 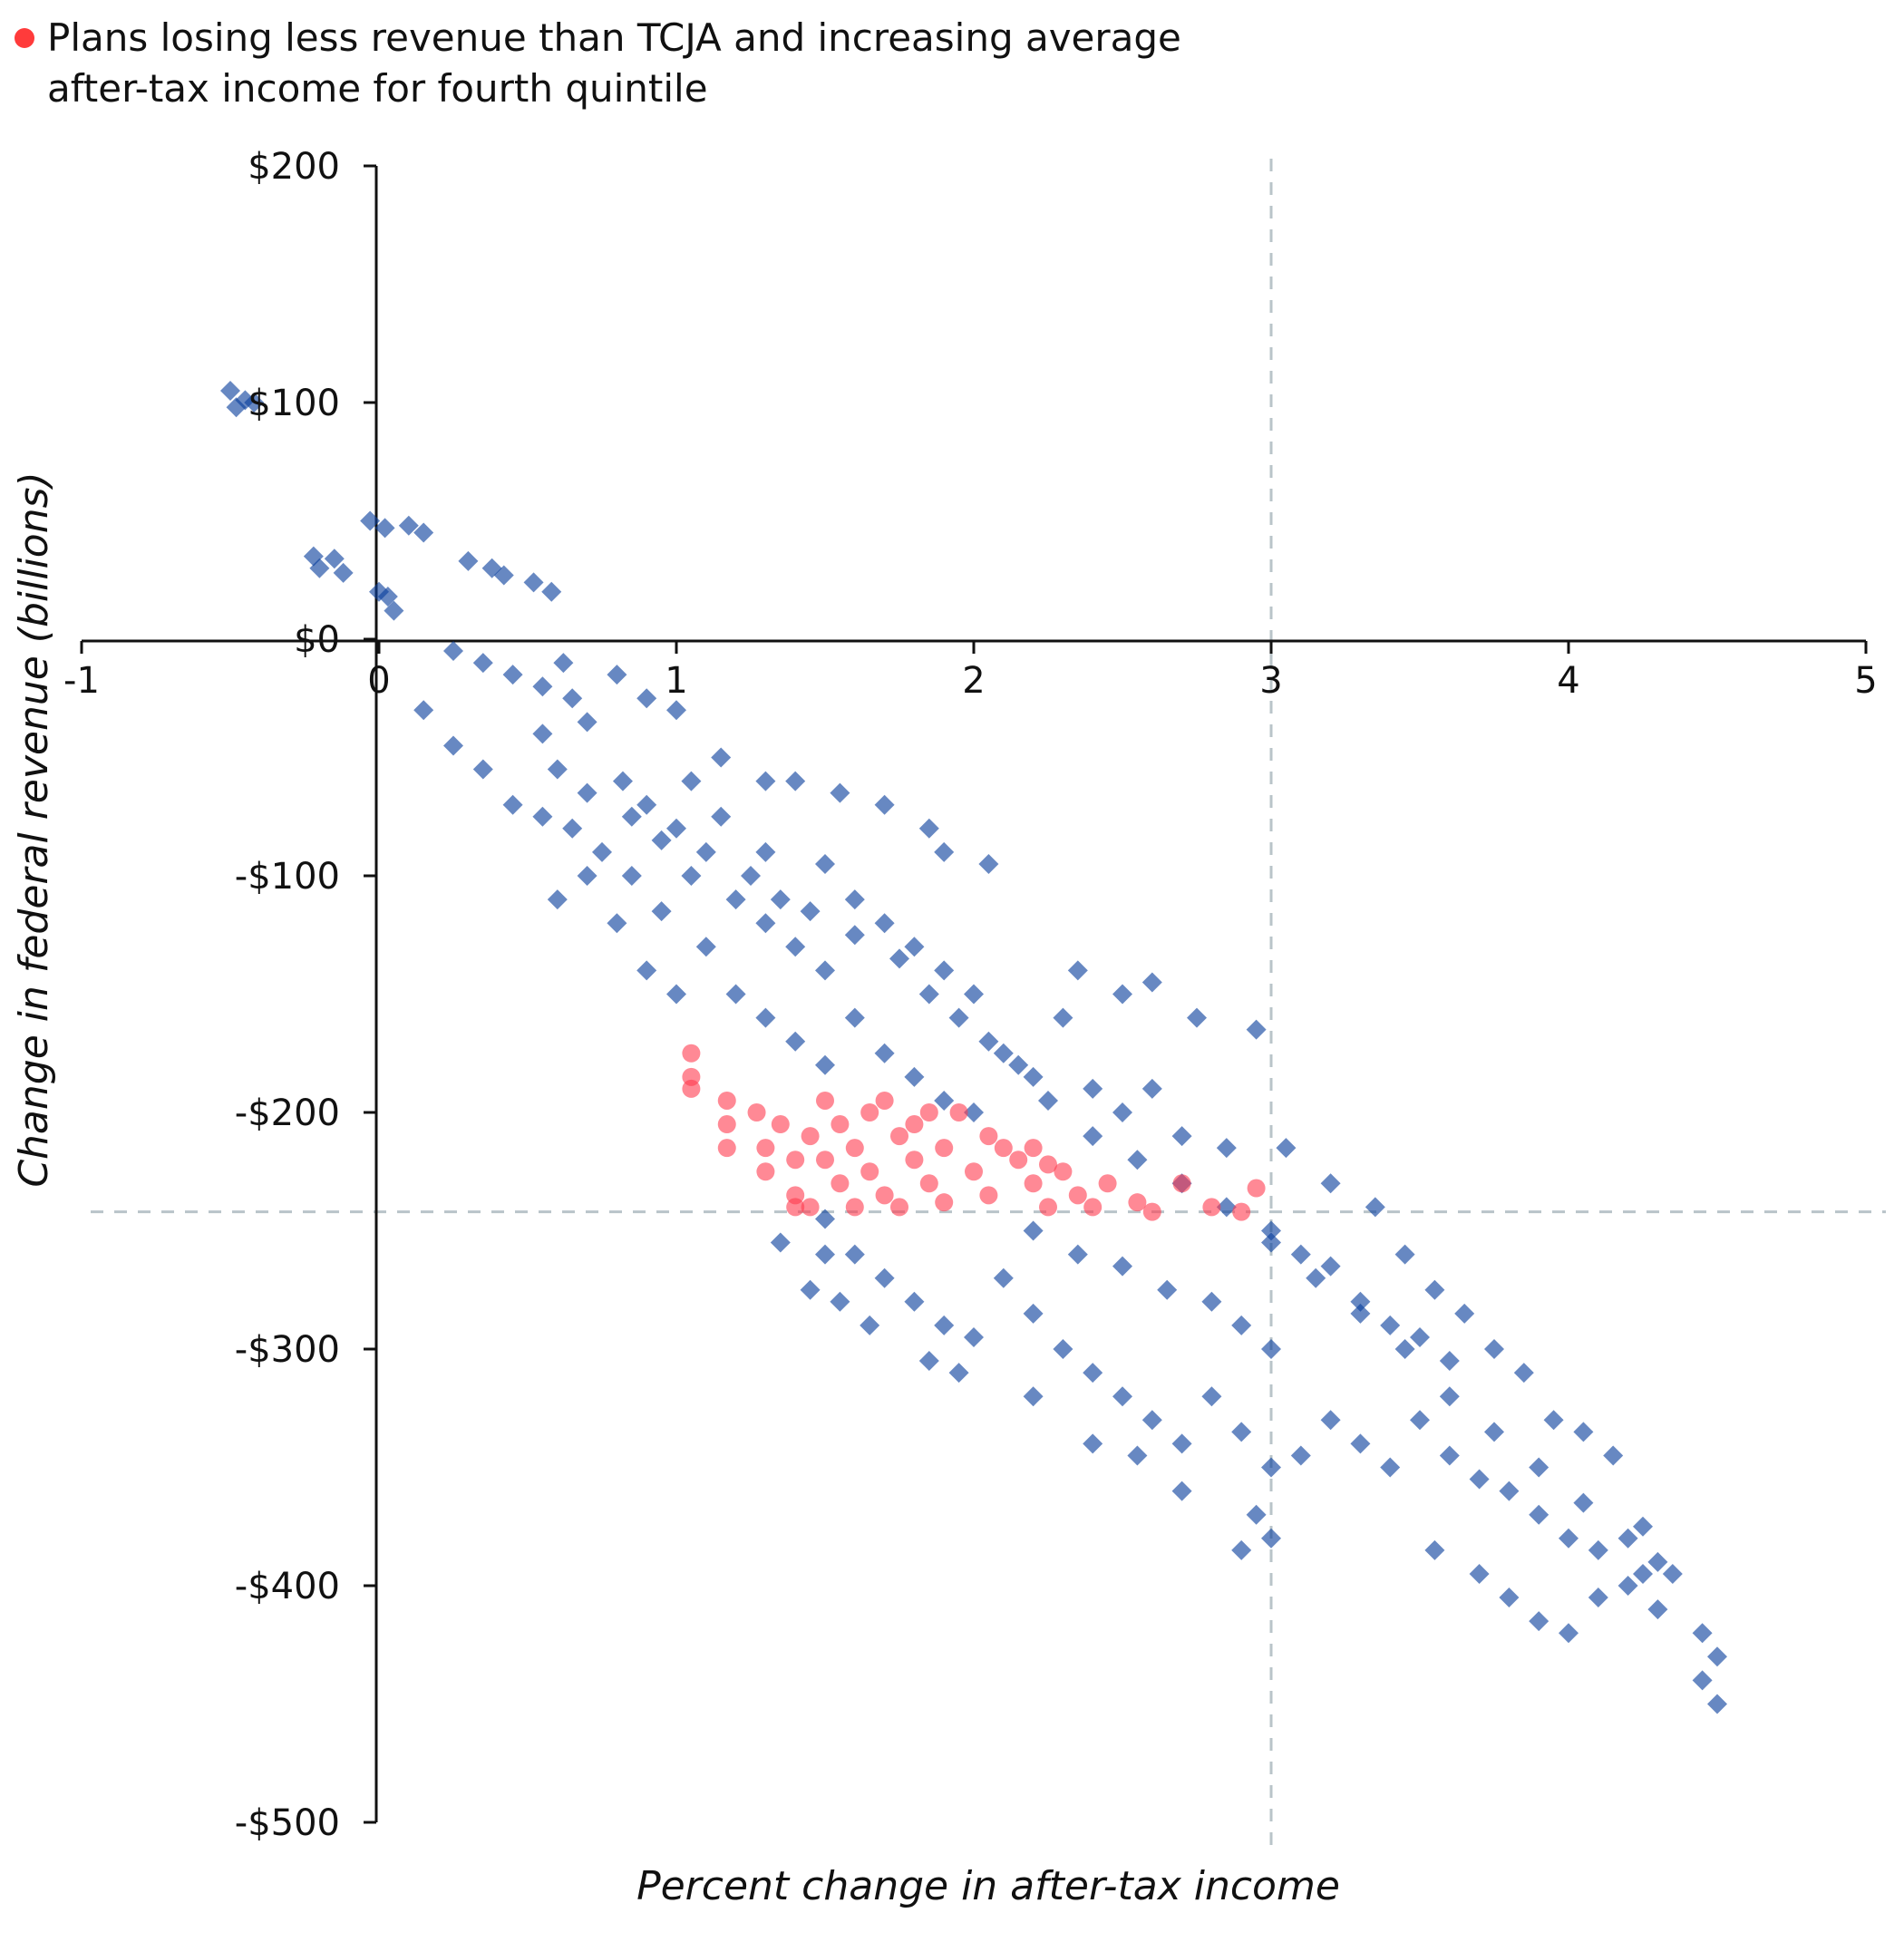 I want to click on y-tick-label: -$100, so click(x=287, y=877).